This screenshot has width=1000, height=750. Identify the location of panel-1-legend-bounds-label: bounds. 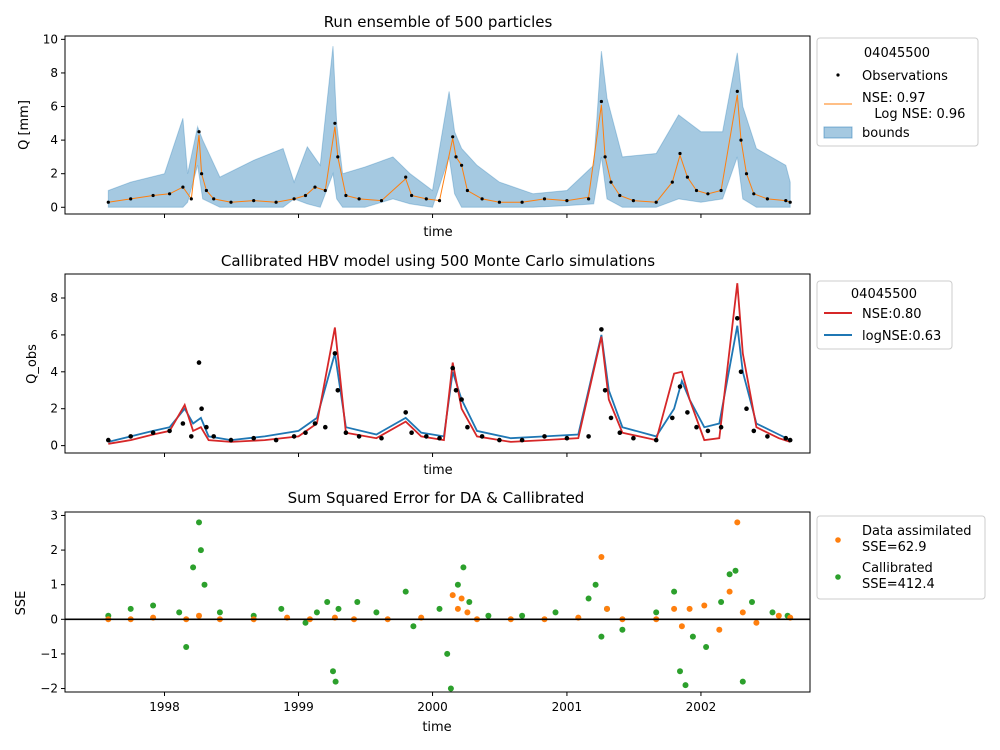
(886, 133).